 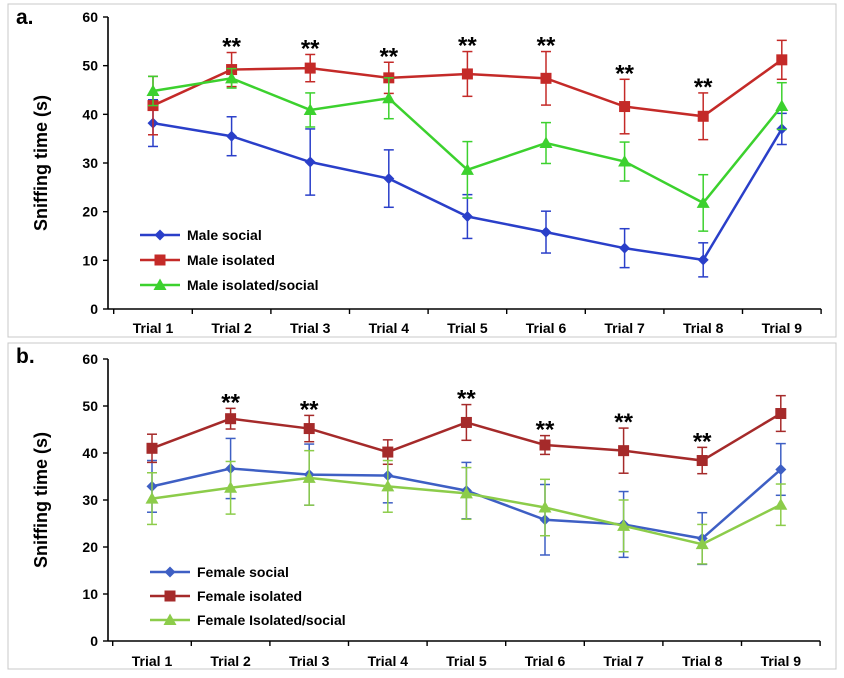 I want to click on legend-label: Female isolated, so click(x=249, y=596).